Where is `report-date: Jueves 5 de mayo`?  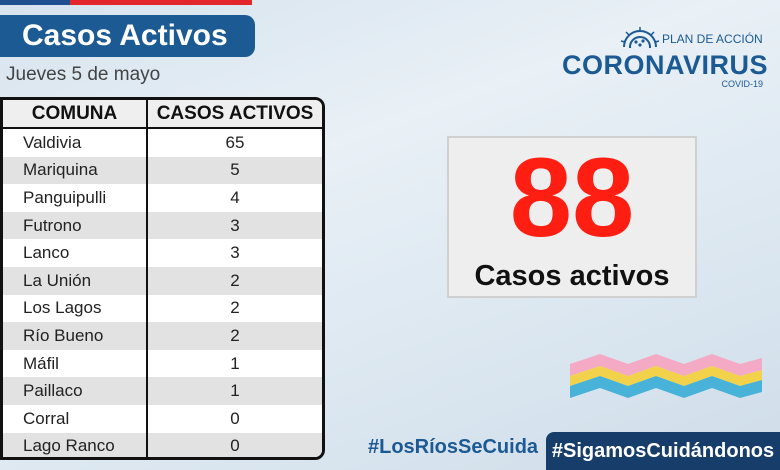 report-date: Jueves 5 de mayo is located at coordinates (83, 74).